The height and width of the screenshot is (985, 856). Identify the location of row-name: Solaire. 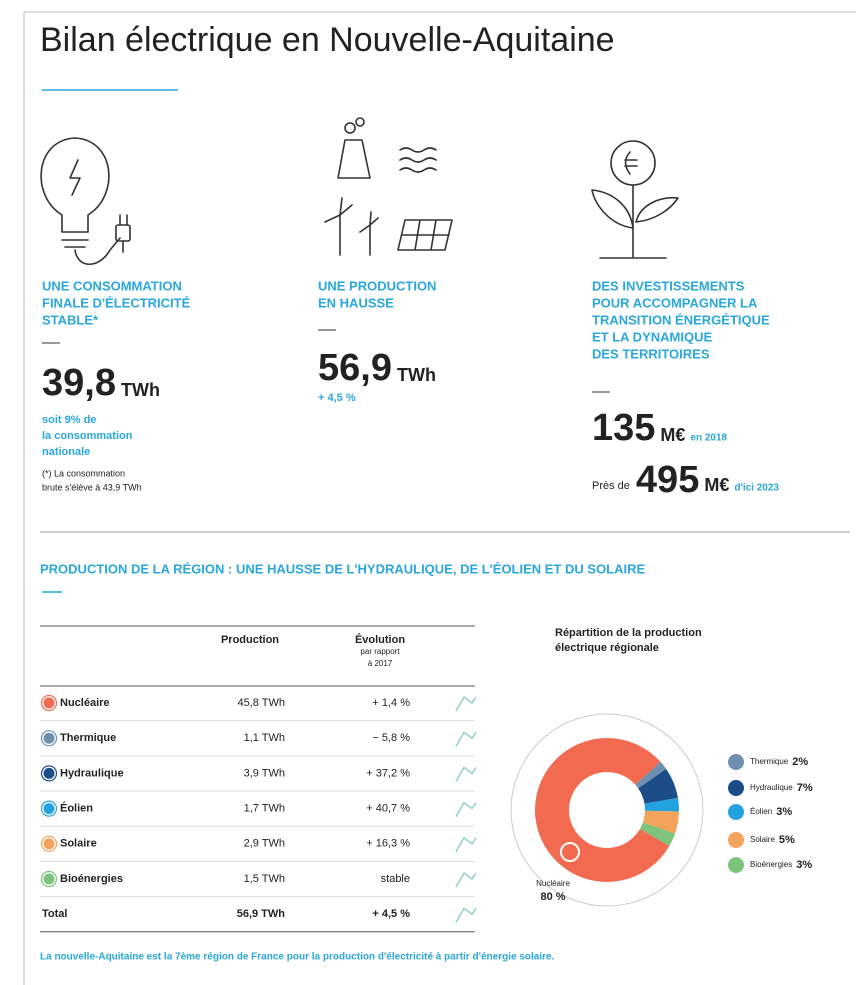
(78, 844).